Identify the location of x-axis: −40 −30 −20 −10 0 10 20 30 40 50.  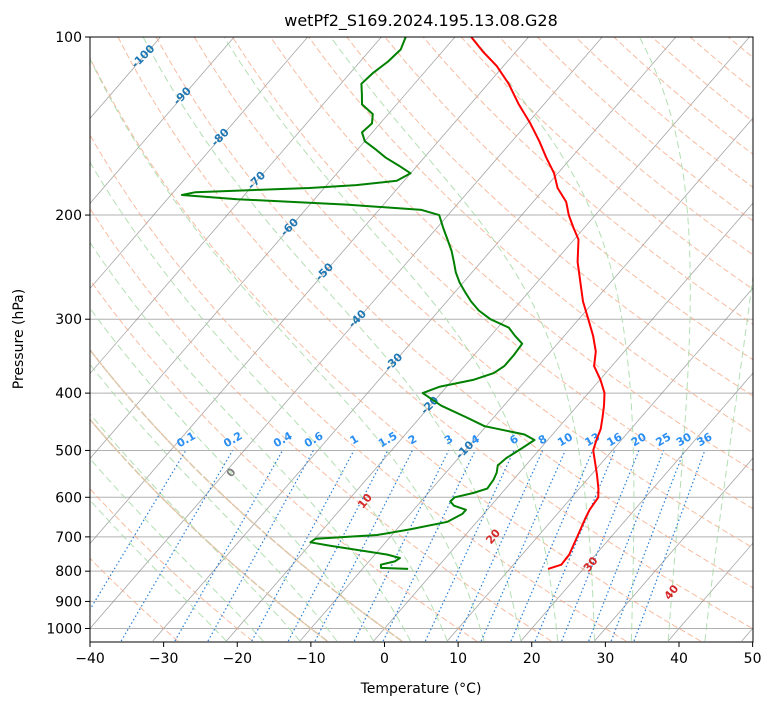
(418, 654).